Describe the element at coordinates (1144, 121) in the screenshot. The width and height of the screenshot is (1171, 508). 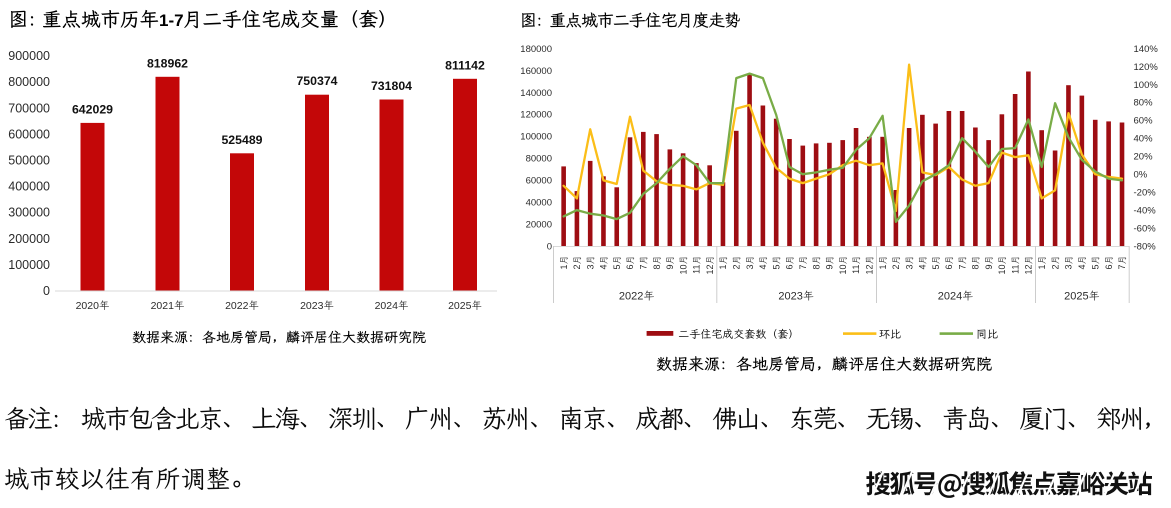
I see `svg-text: 60%` at that location.